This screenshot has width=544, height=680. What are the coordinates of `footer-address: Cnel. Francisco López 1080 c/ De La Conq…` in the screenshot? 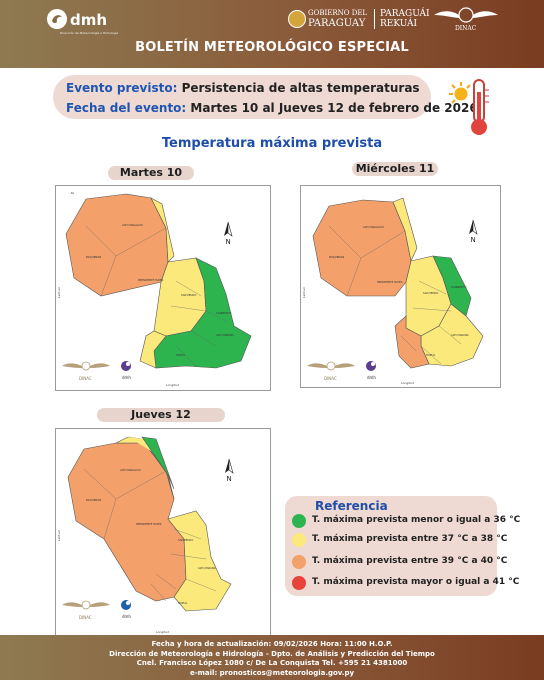 It's located at (272, 663).